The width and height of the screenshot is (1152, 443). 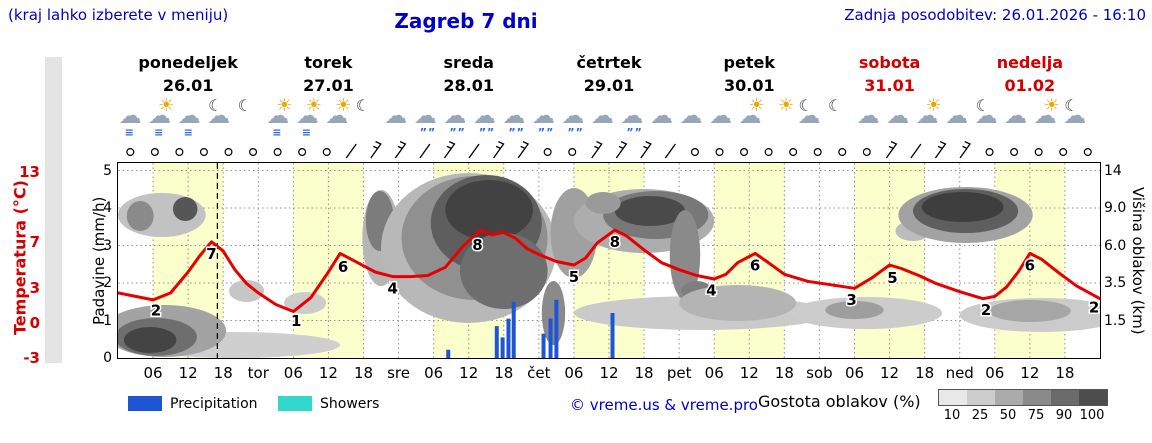 I want to click on day-date: 01.02, so click(x=1030, y=85).